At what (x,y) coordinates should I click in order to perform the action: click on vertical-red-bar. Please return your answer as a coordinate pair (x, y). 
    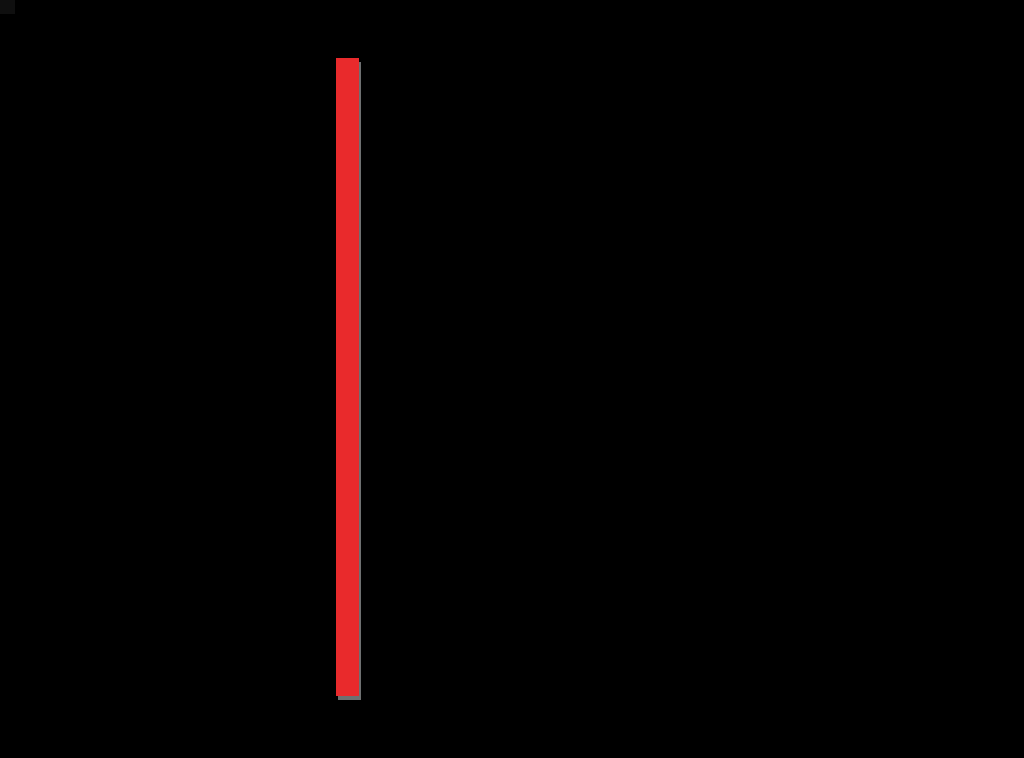
    Looking at the image, I should click on (347, 377).